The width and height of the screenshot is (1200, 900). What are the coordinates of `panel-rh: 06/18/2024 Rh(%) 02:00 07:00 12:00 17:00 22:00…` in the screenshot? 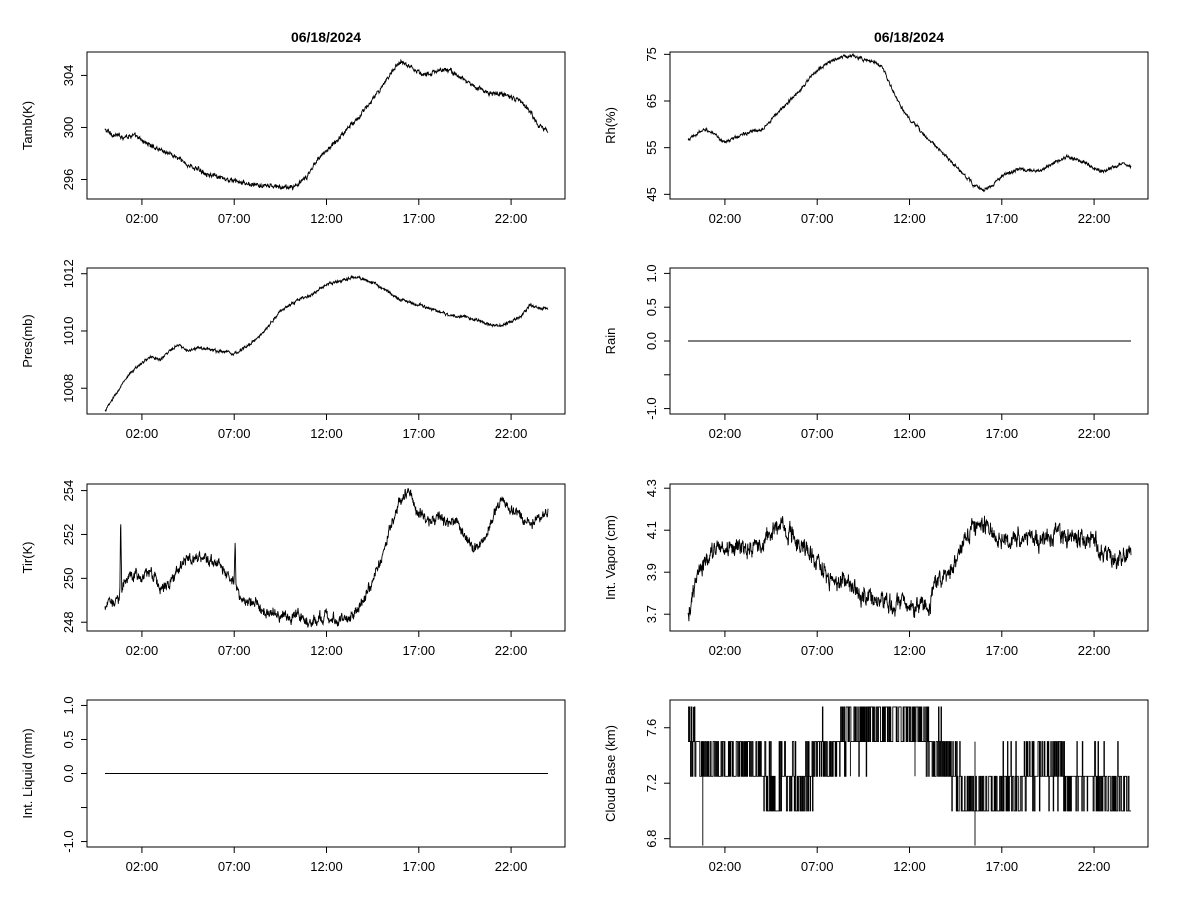 It's located at (876, 127).